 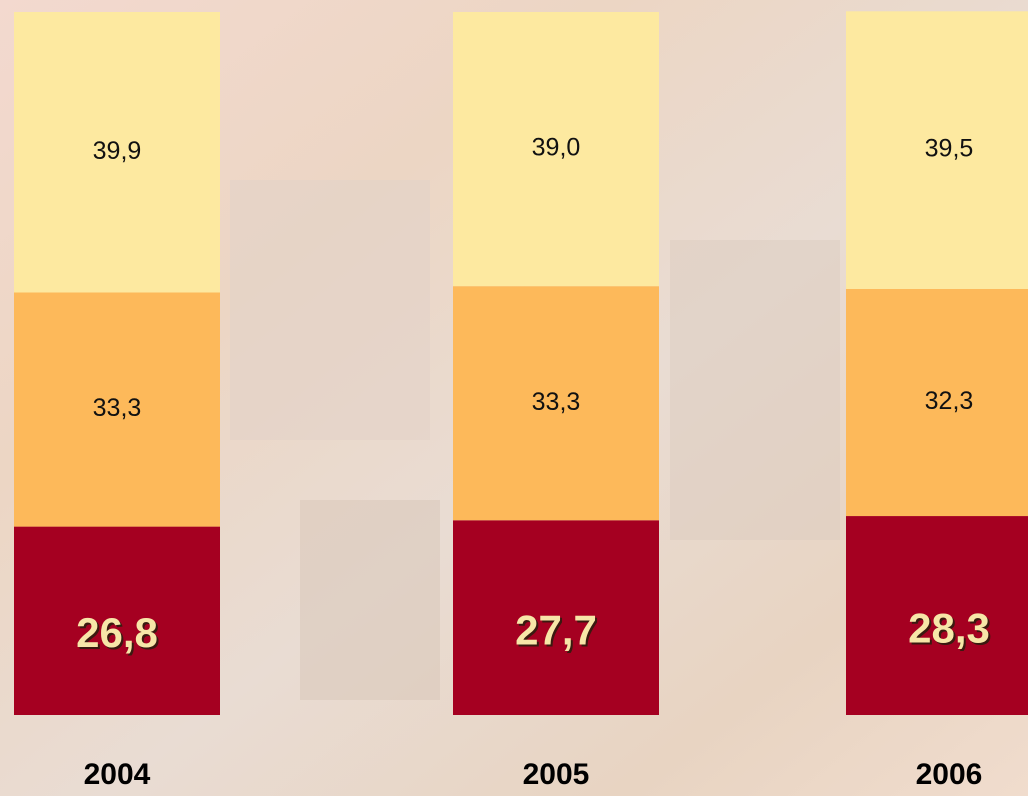 I want to click on value-label: 39,9, so click(x=117, y=151).